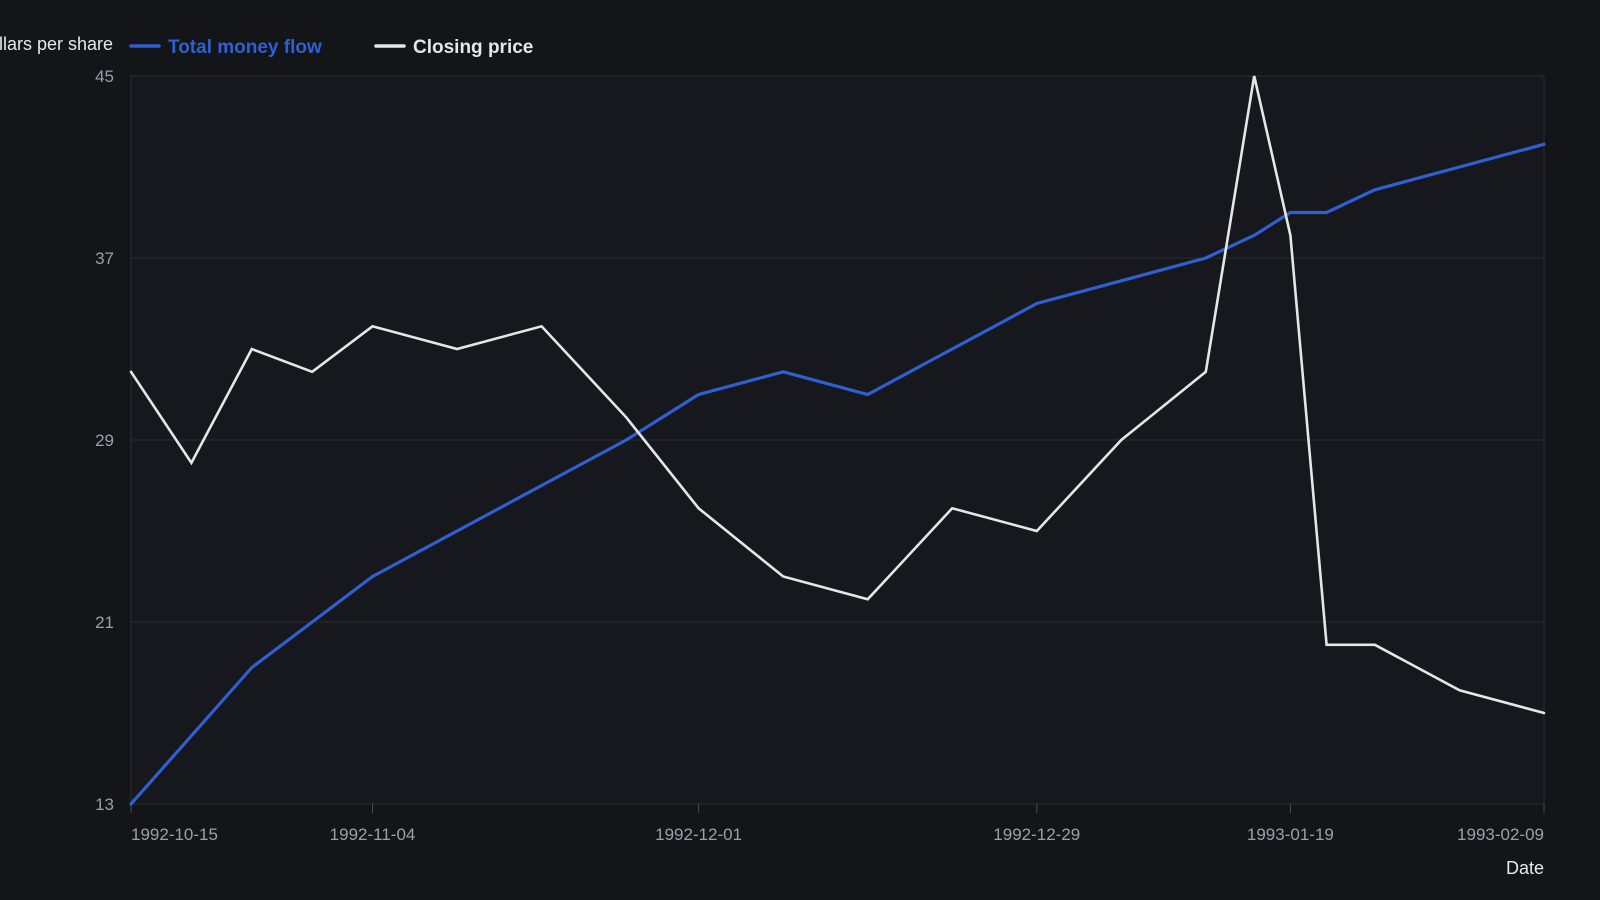 This screenshot has height=900, width=1600. I want to click on x-tick-label: 1992-11-04, so click(373, 834).